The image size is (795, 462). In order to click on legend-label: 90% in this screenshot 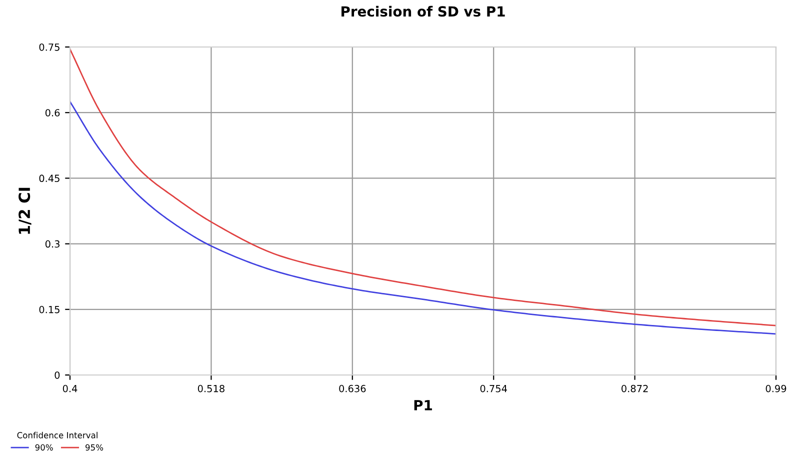, I will do `click(44, 447)`.